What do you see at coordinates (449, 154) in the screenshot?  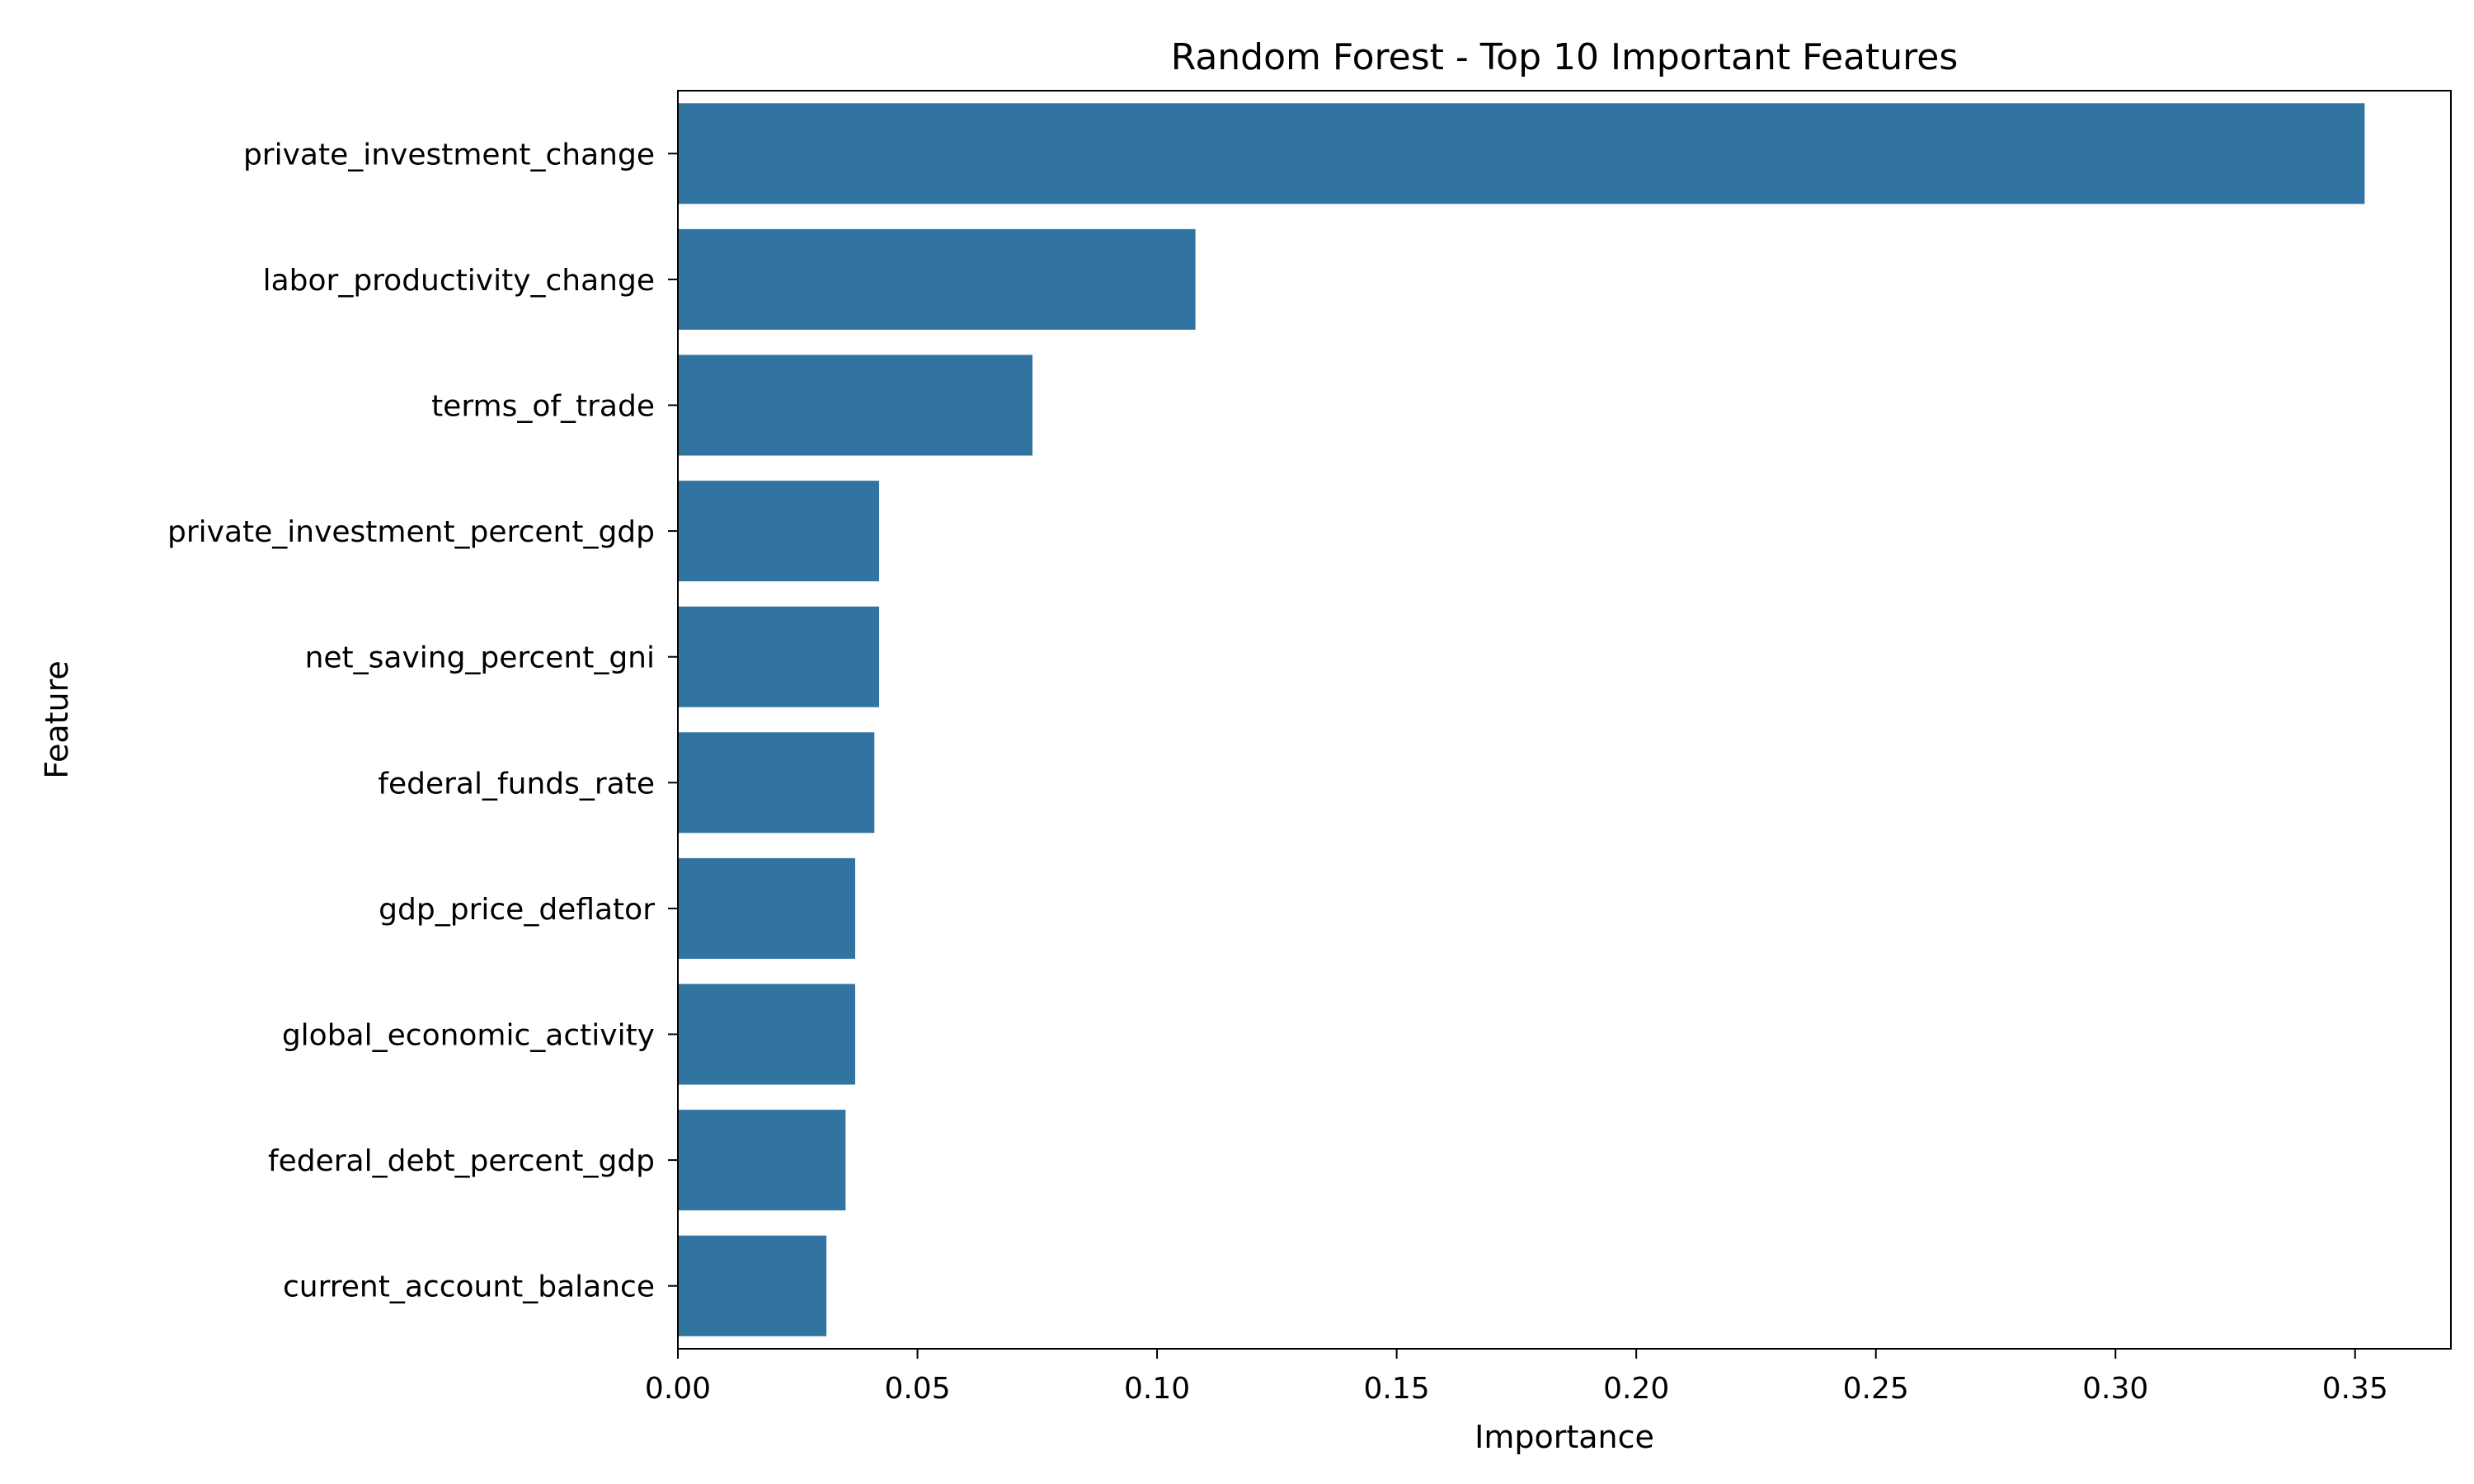 I see `y-tick-label: private_investment_change` at bounding box center [449, 154].